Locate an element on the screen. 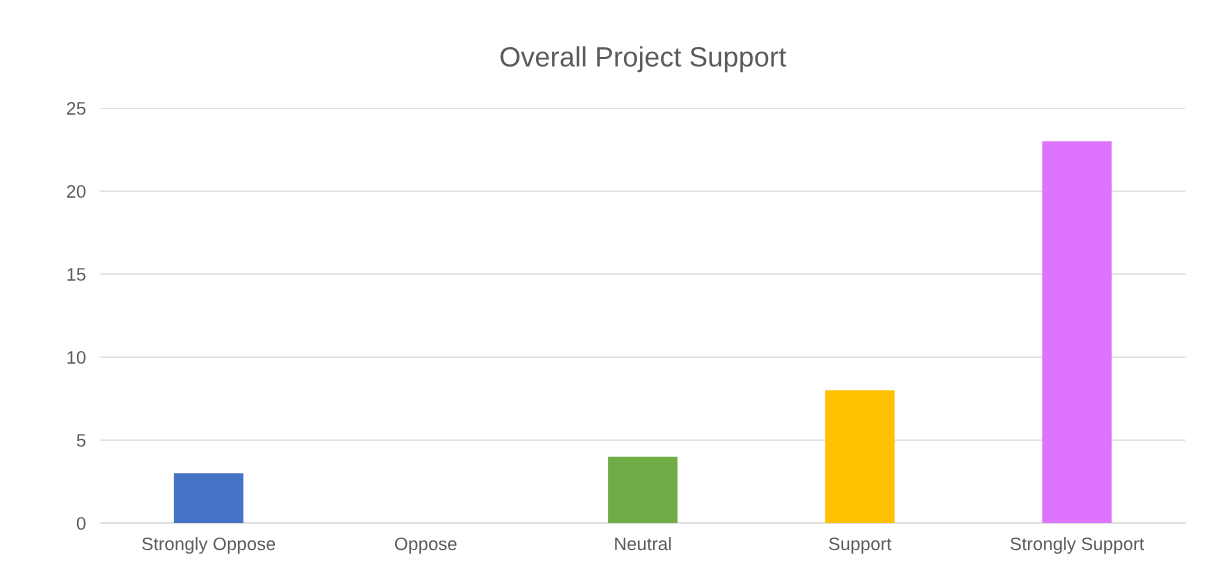 Image resolution: width=1206 pixels, height=578 pixels. x-tick-label: Strongly Support is located at coordinates (1077, 545).